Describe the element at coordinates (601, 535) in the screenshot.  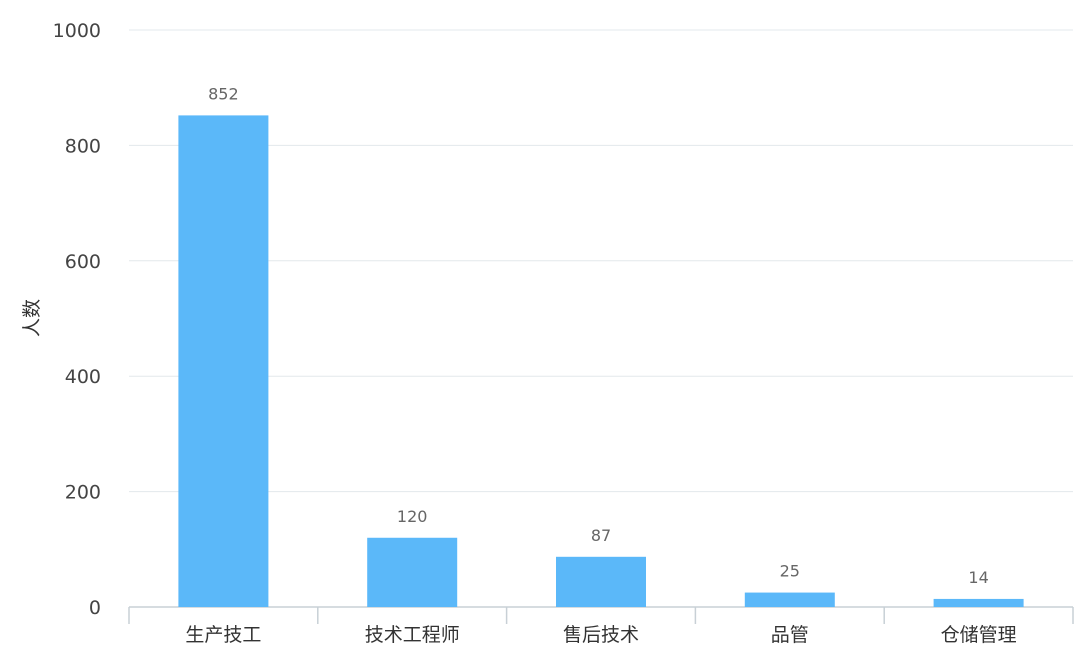
I see `data-label: 87` at that location.